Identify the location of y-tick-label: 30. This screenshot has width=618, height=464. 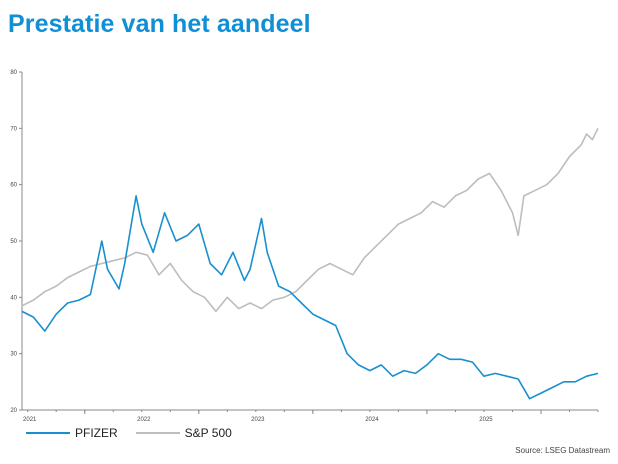
(13, 355).